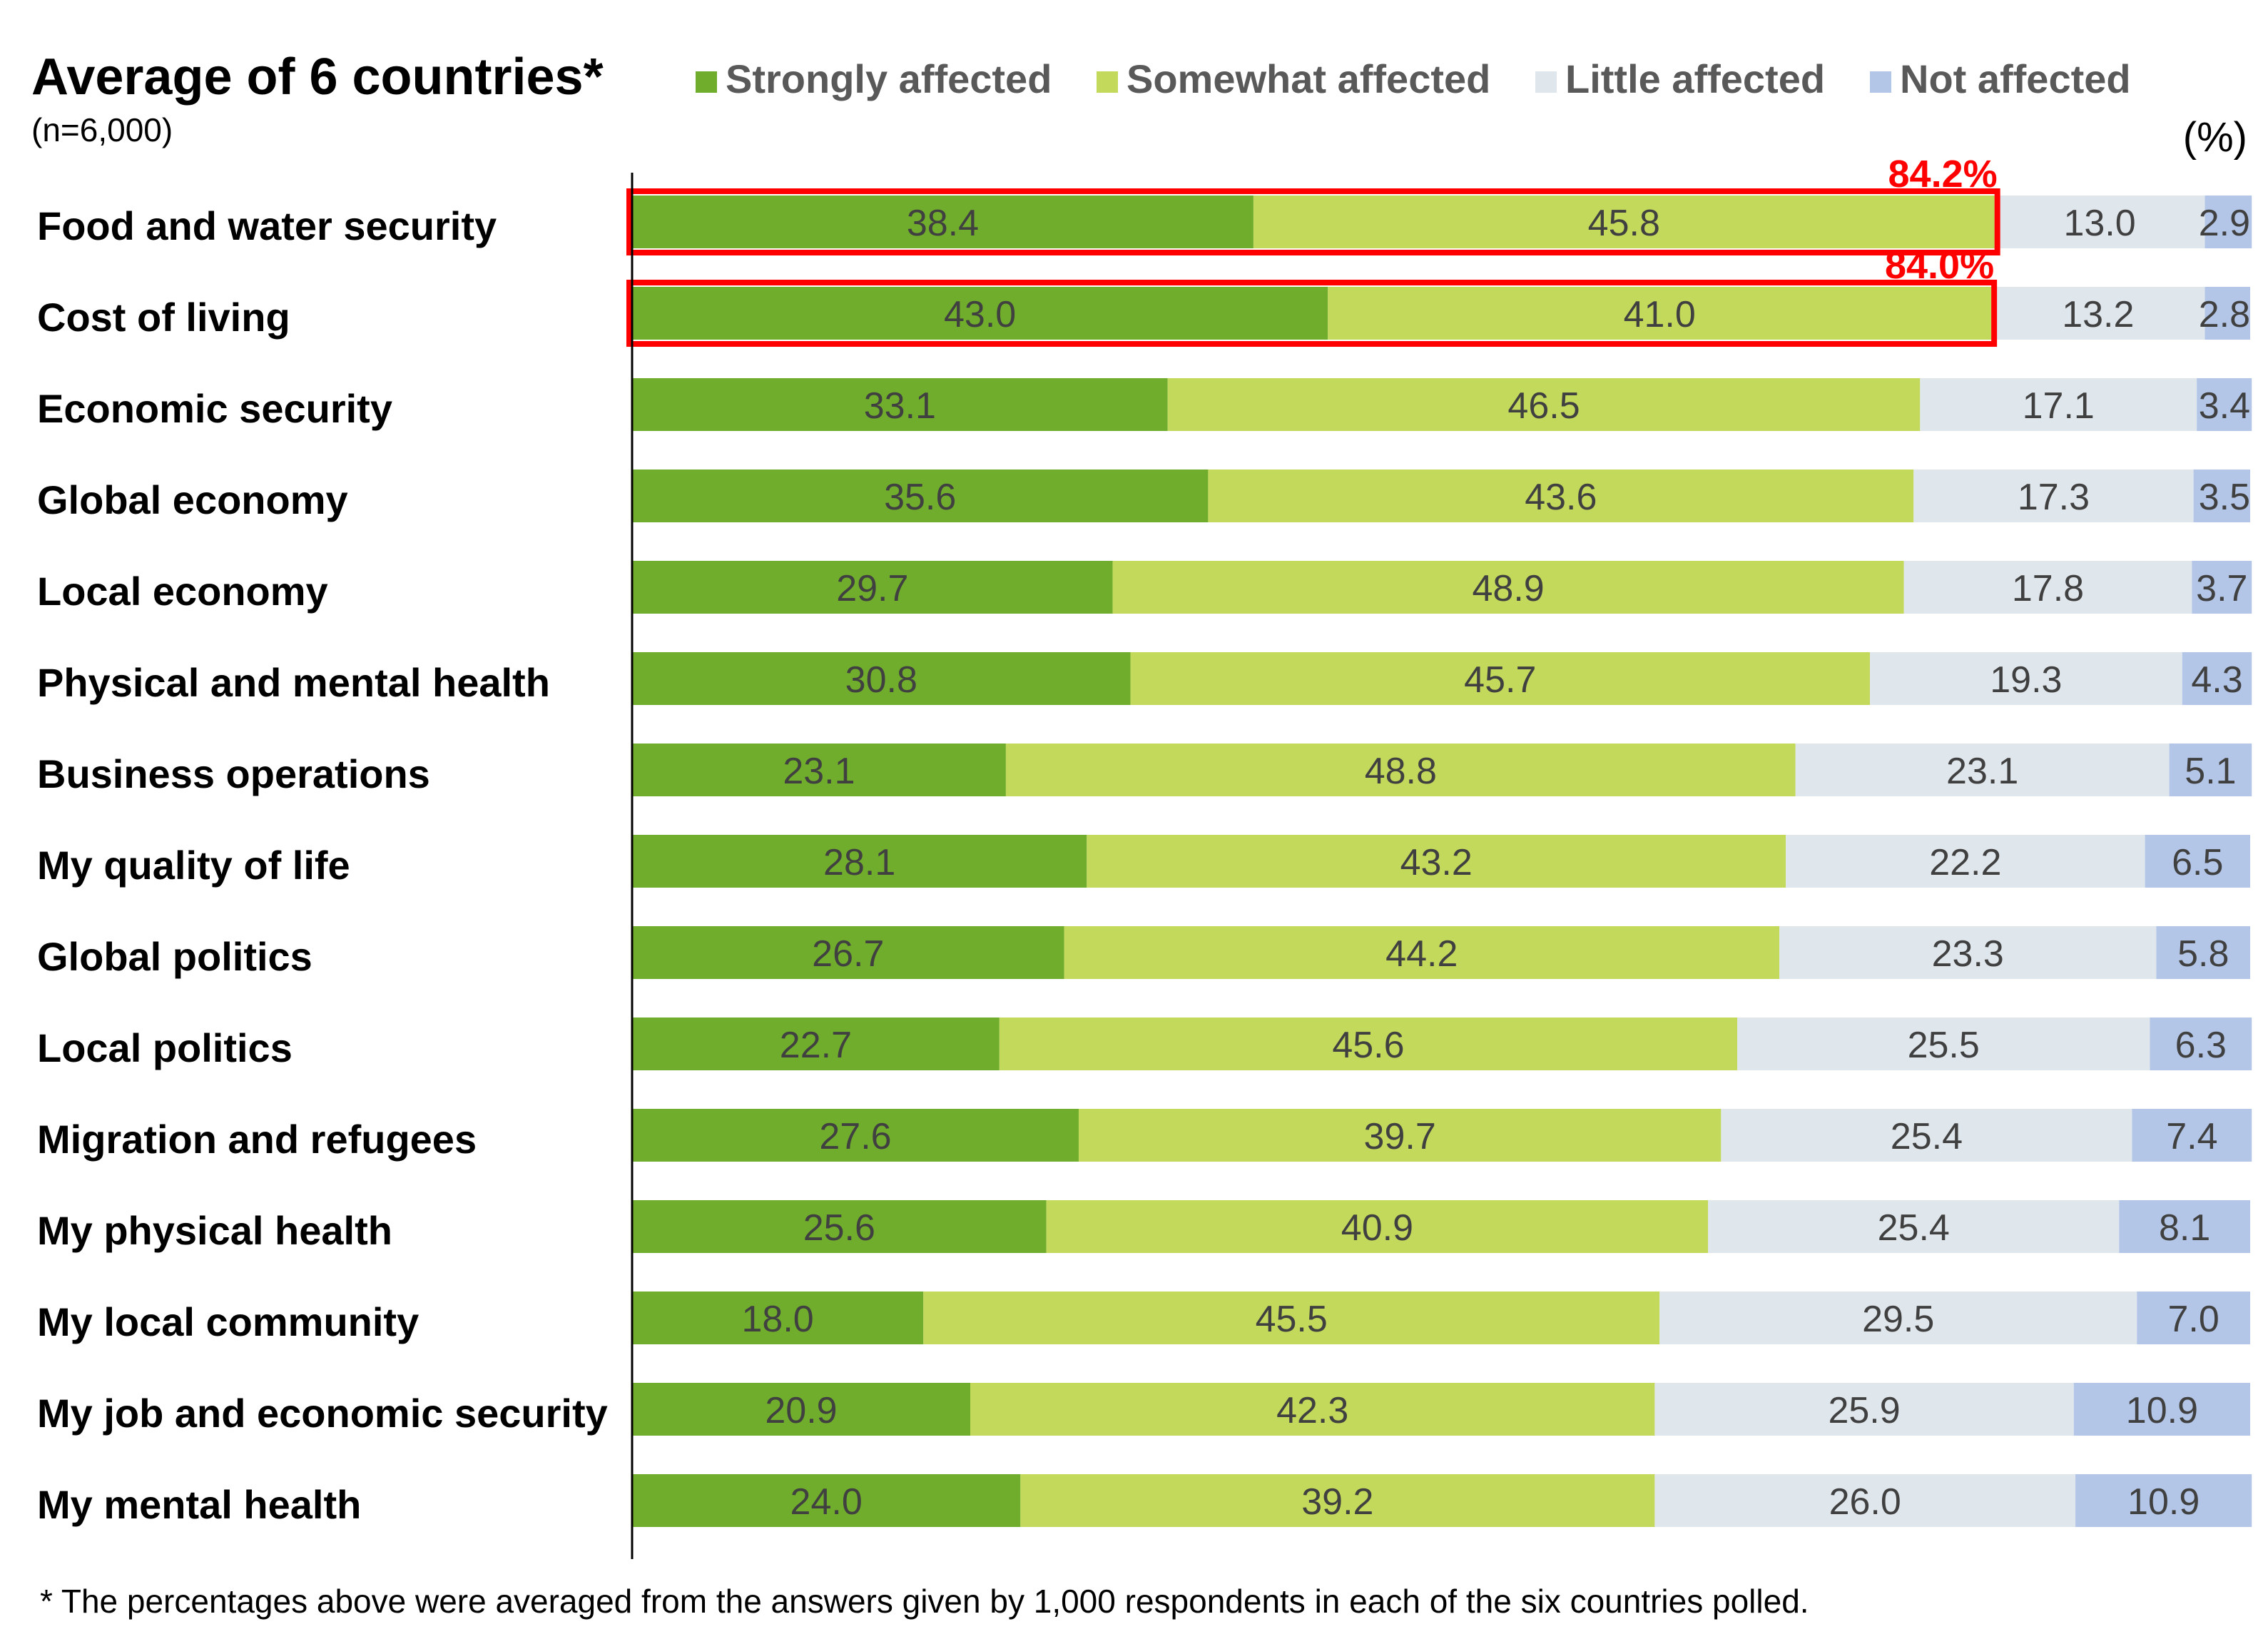  I want to click on data-label: 24.0, so click(826, 1502).